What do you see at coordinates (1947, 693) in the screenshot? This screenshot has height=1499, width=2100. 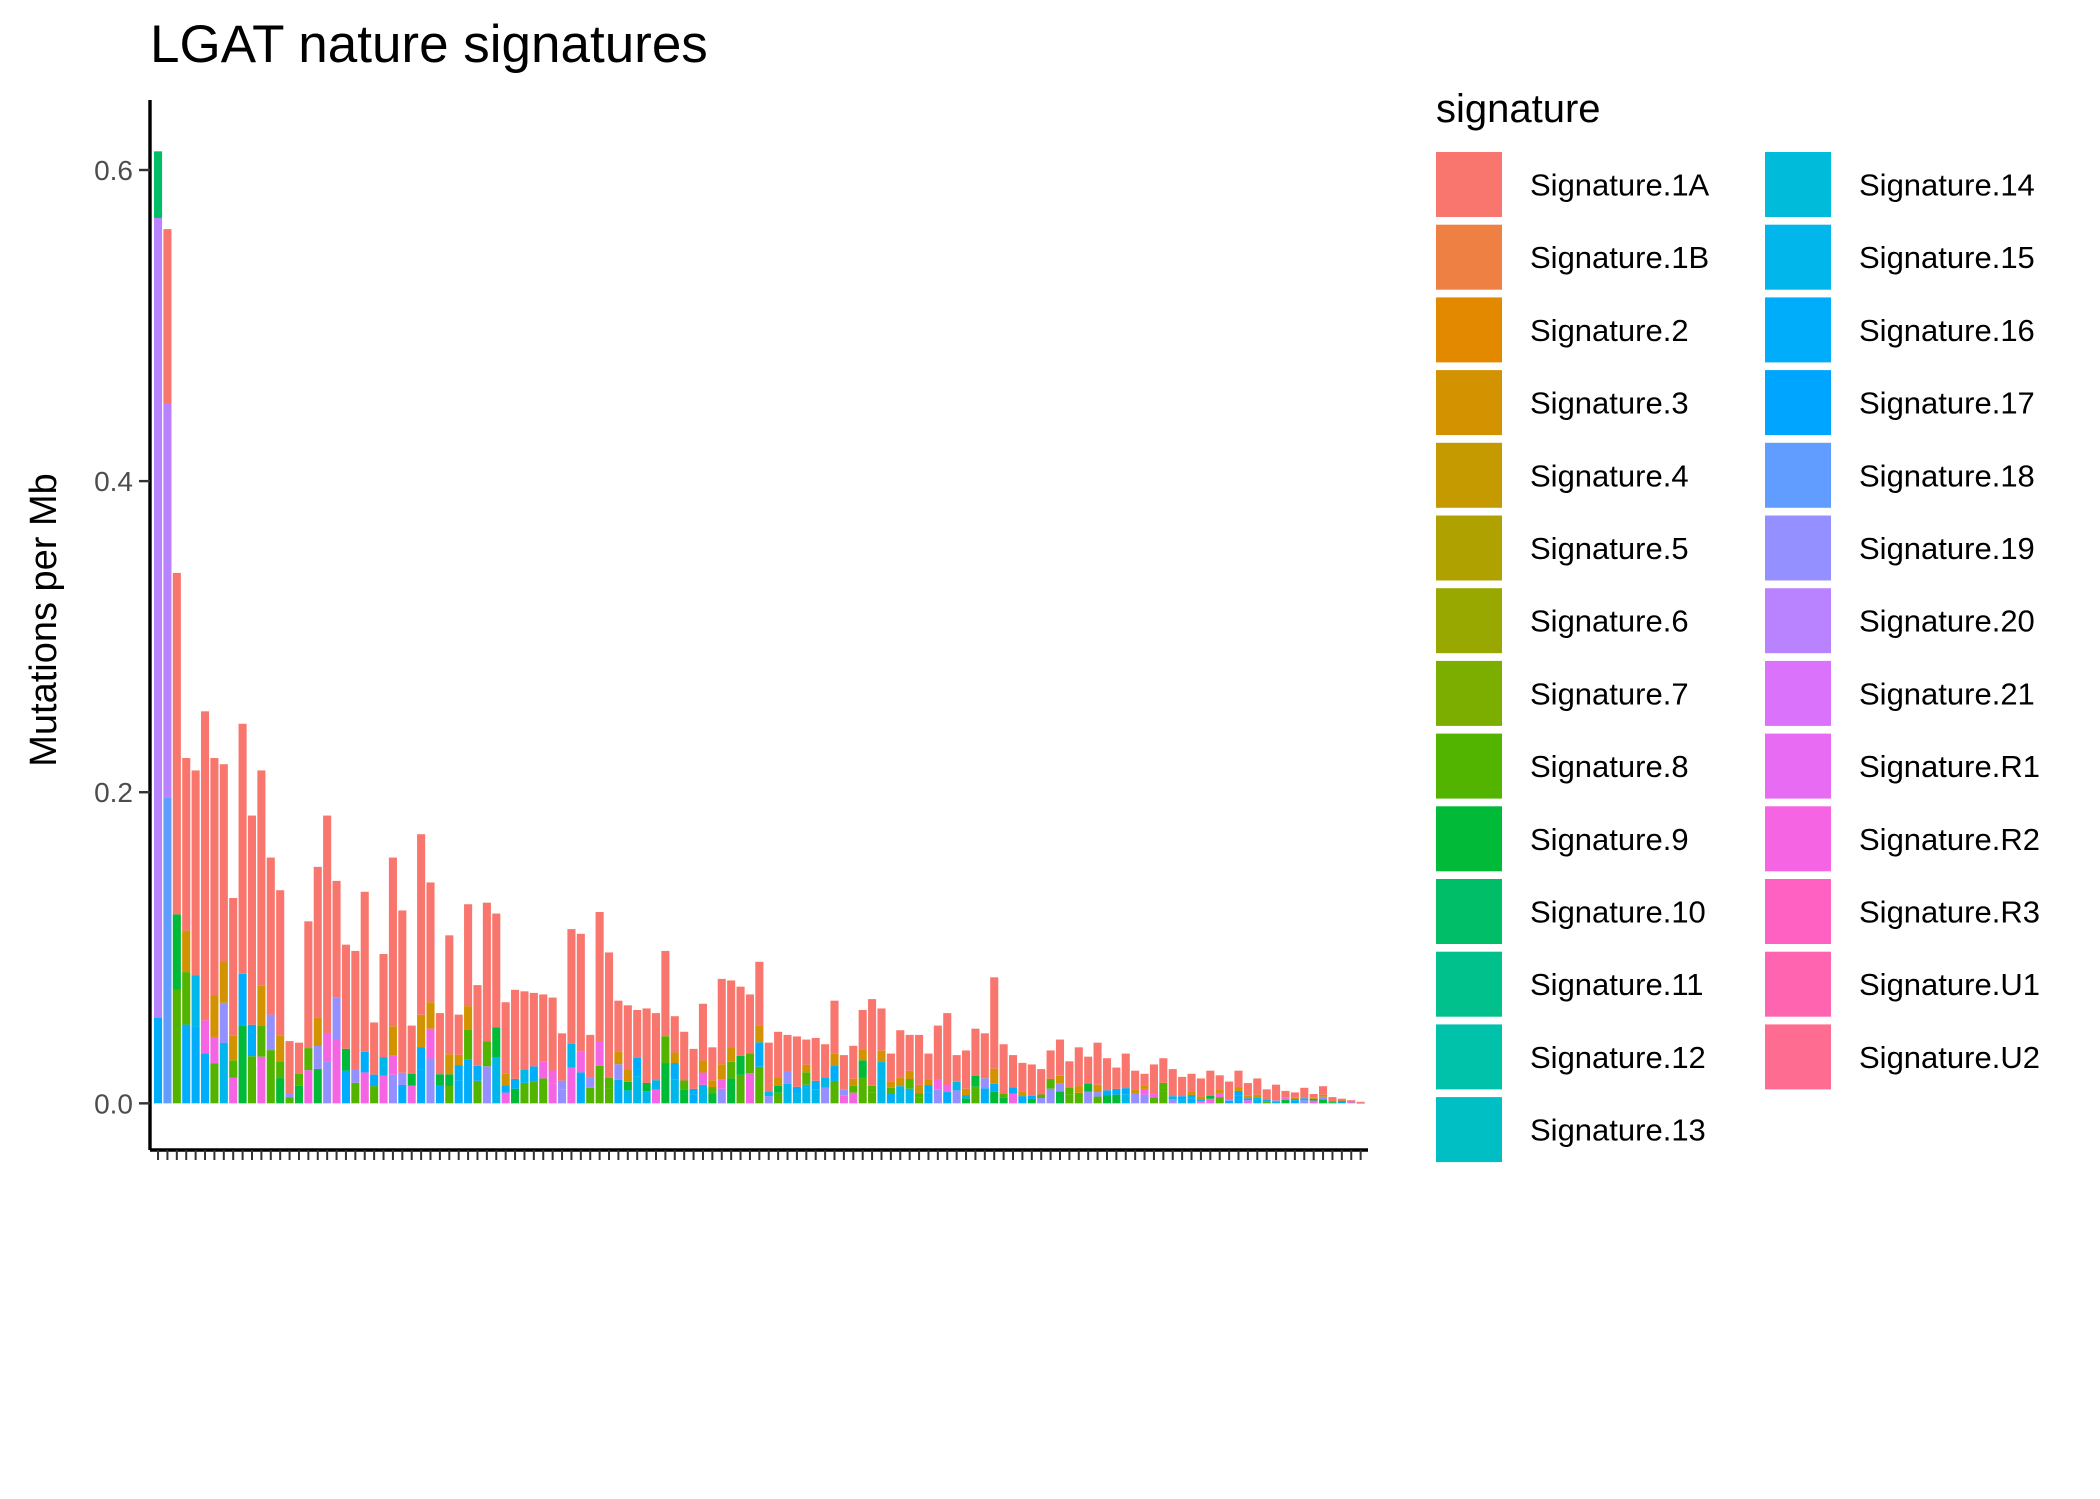 I see `legend-label: Signature.21` at bounding box center [1947, 693].